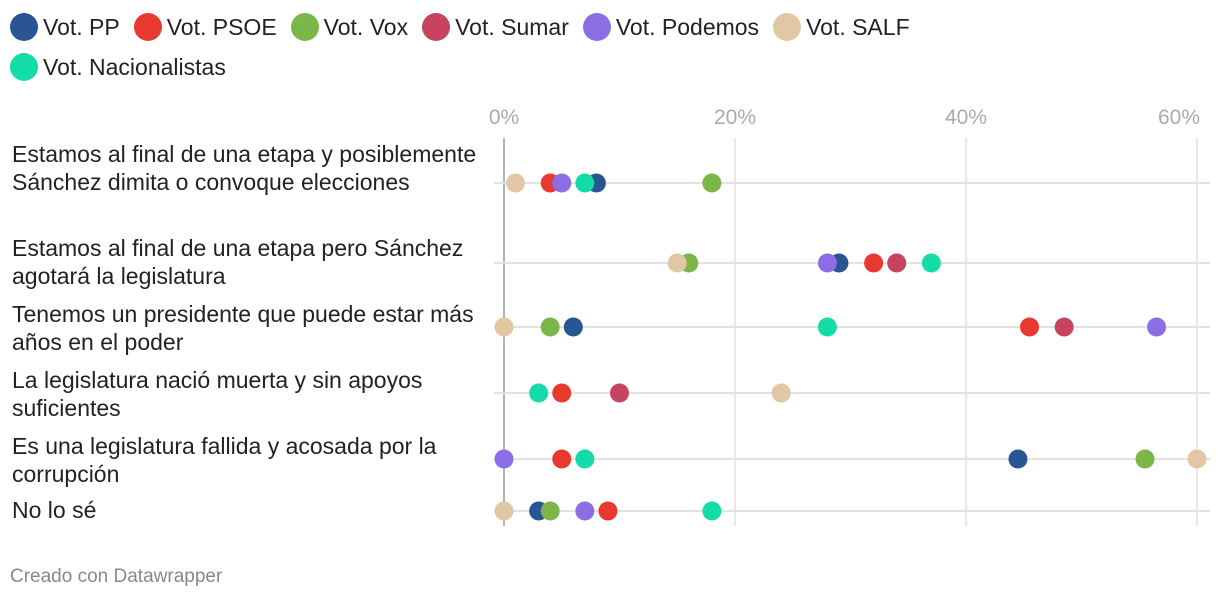 The height and width of the screenshot is (602, 1220). I want to click on legend-item: Vot. Vox, so click(349, 27).